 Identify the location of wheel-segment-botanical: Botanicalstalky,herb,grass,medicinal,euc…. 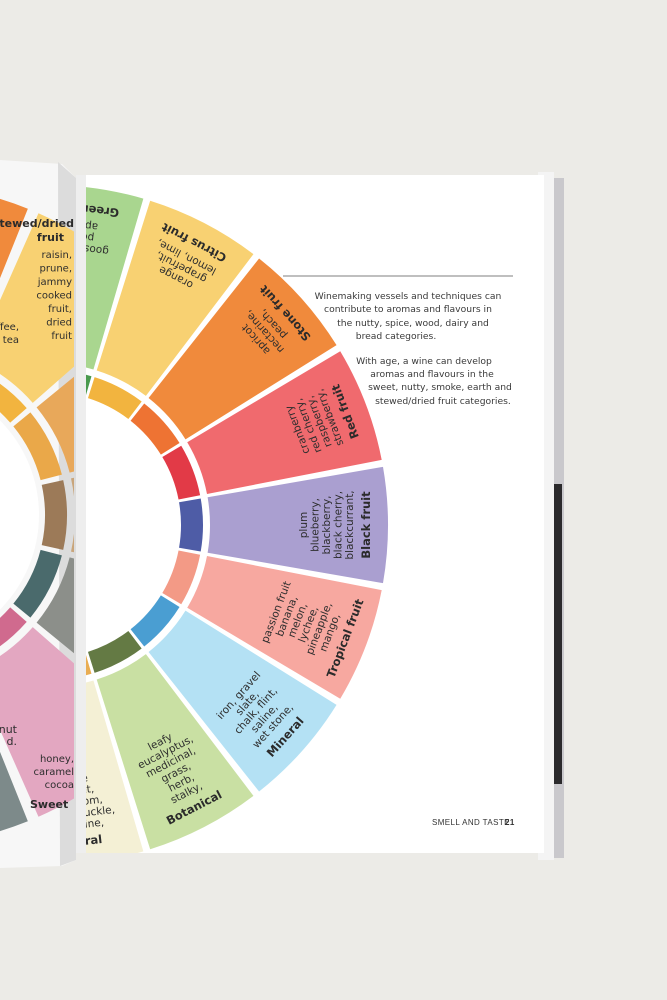
(170, 740).